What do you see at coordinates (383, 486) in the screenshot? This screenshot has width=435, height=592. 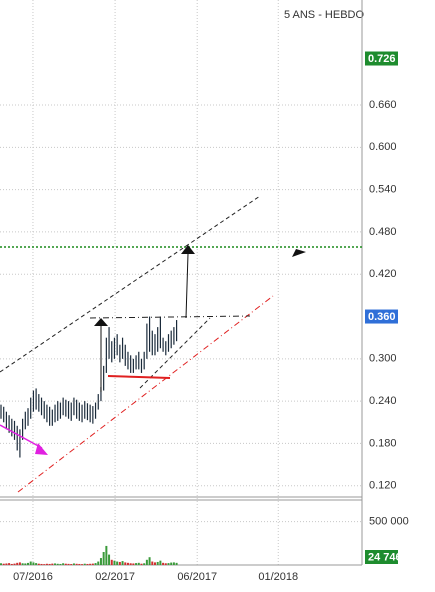 I see `y-tick-label: 0.120` at bounding box center [383, 486].